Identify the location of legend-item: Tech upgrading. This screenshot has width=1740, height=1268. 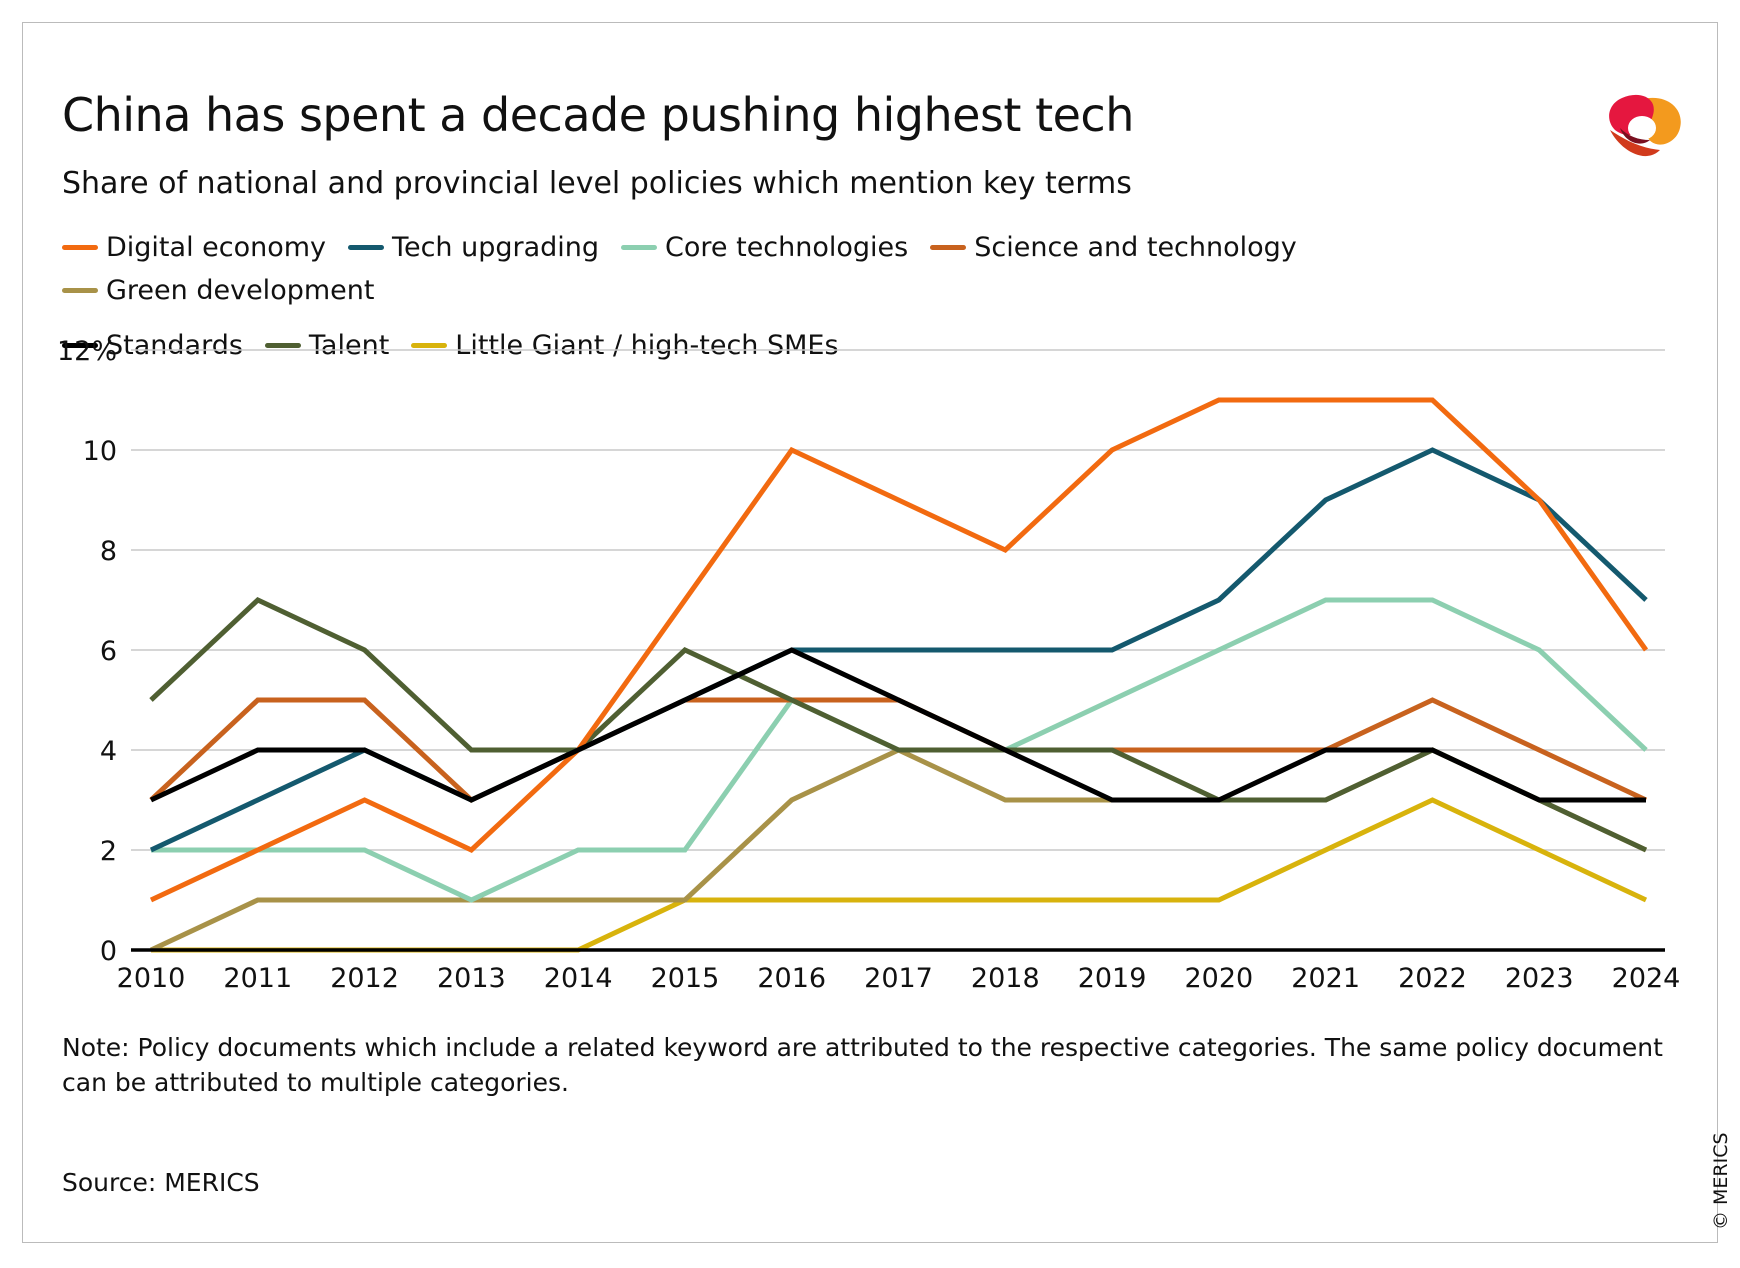
(473, 247).